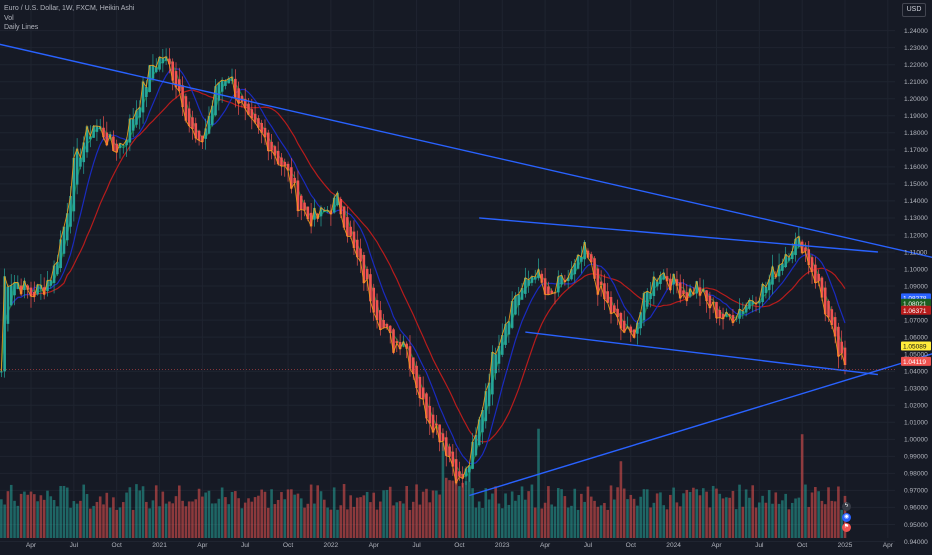 The image size is (932, 555). I want to click on flag-icon: ⚑, so click(846, 527).